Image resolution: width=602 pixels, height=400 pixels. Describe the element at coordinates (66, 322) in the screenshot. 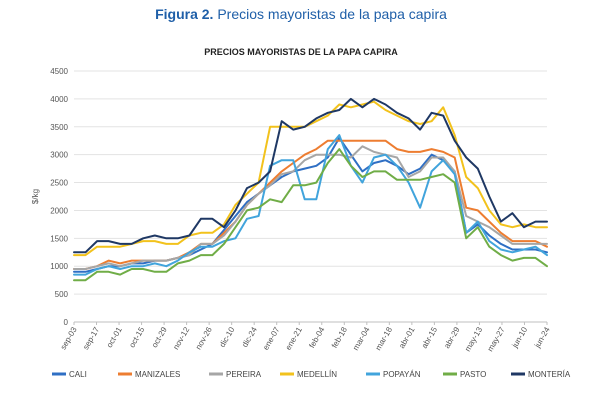

I see `y-tick-label: 0` at that location.